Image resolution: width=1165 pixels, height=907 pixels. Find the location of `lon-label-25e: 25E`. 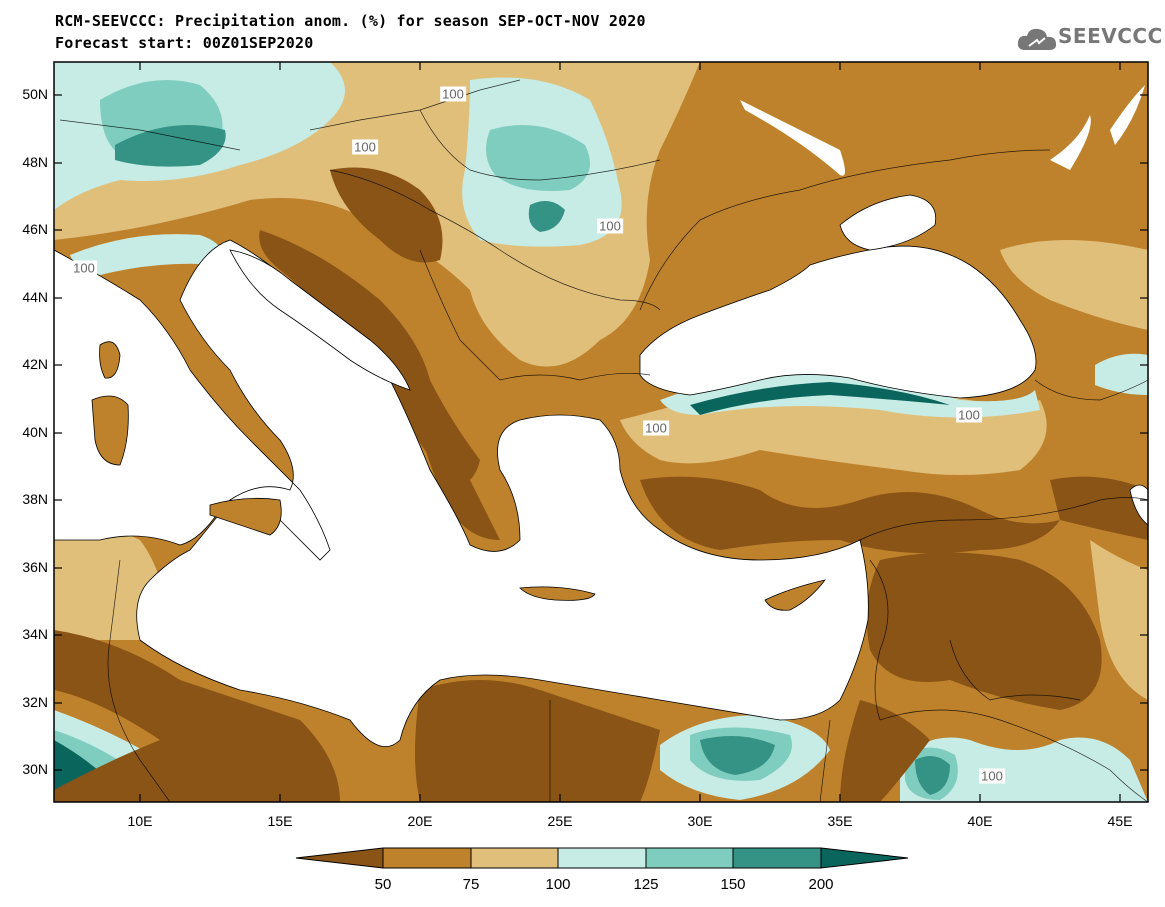

lon-label-25e: 25E is located at coordinates (560, 821).